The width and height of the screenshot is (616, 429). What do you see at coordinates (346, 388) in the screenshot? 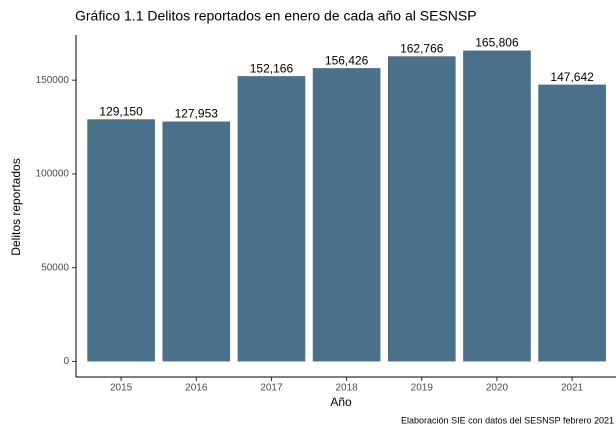
I see `x-tick-label: 2018` at bounding box center [346, 388].